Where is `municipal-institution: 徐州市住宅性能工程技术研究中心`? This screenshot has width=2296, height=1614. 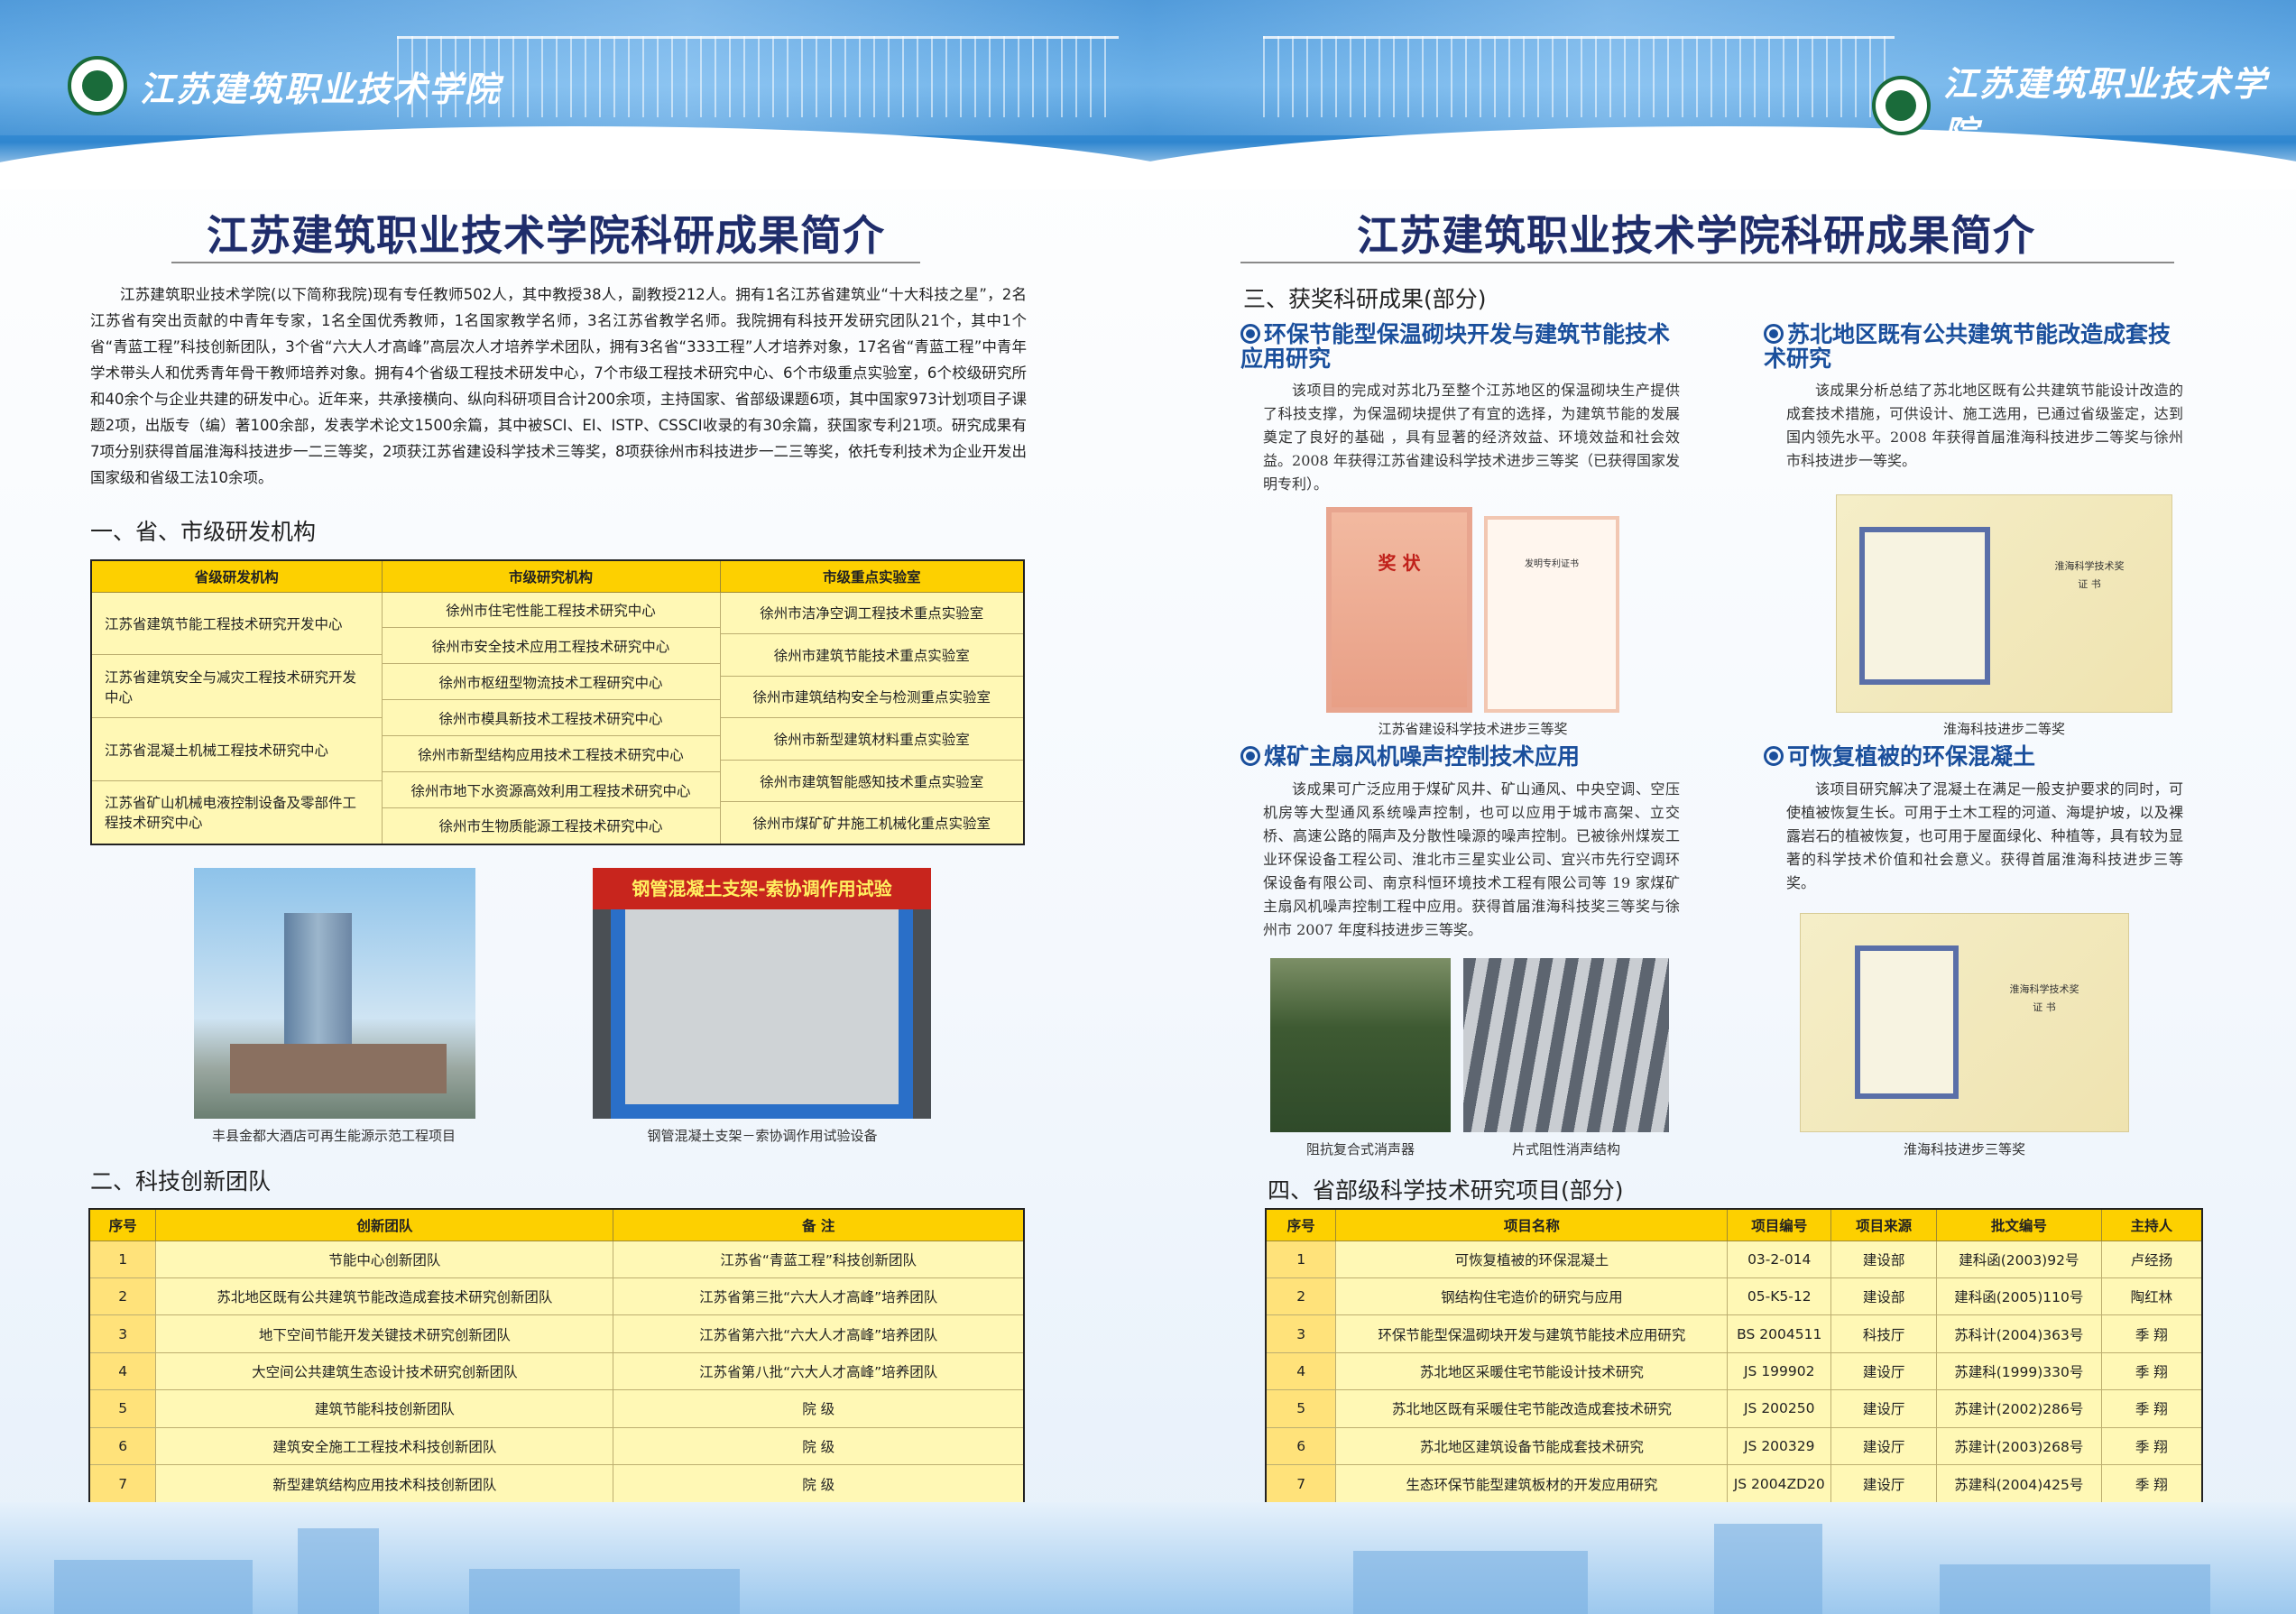 municipal-institution: 徐州市住宅性能工程技术研究中心 is located at coordinates (551, 610).